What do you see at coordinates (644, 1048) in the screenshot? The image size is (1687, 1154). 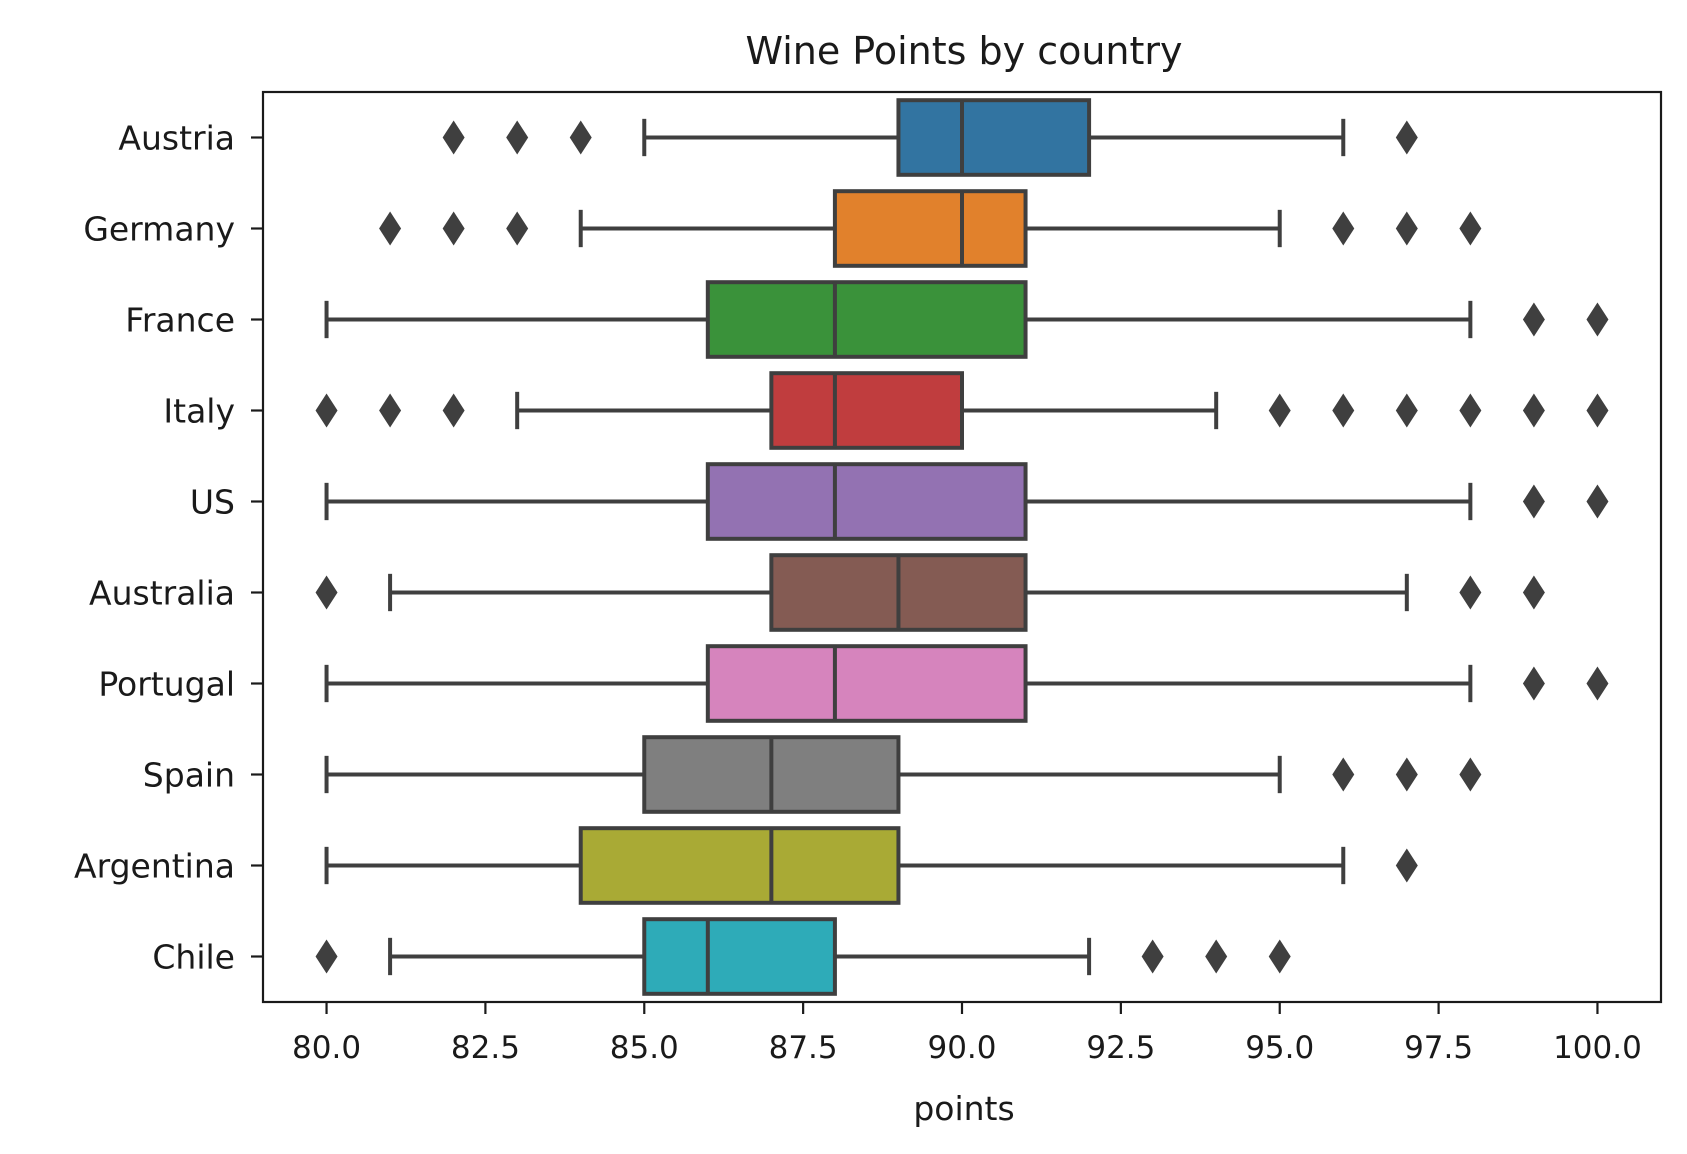 I see `x-tick-label: 85.0` at bounding box center [644, 1048].